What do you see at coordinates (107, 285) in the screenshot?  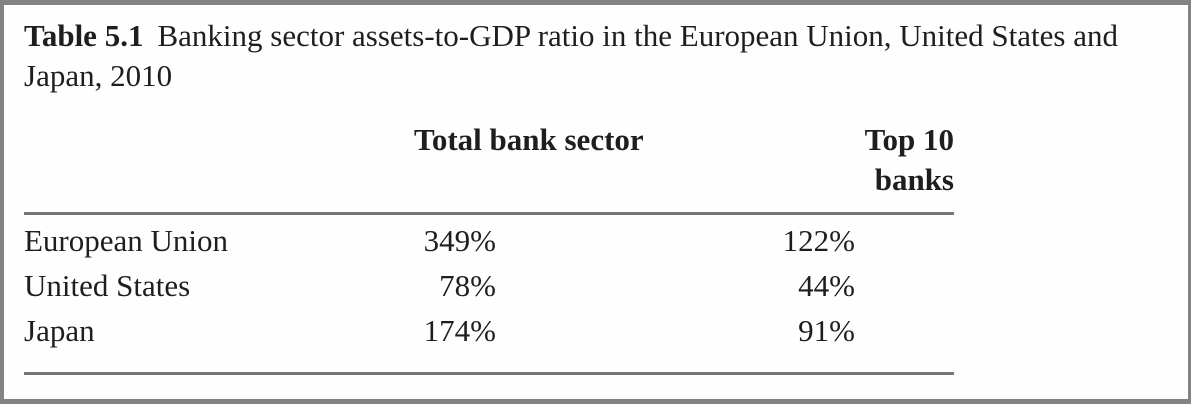 I see `row-label: United States` at bounding box center [107, 285].